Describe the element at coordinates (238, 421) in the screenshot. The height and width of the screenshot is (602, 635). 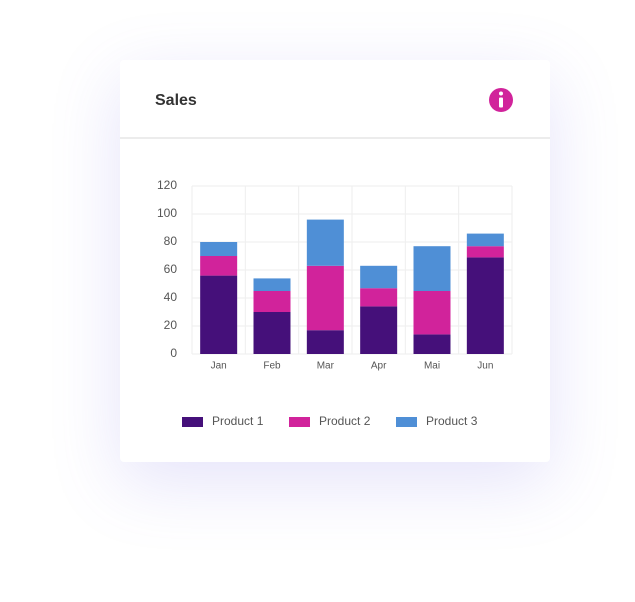
I see `legend-label: Product 1` at that location.